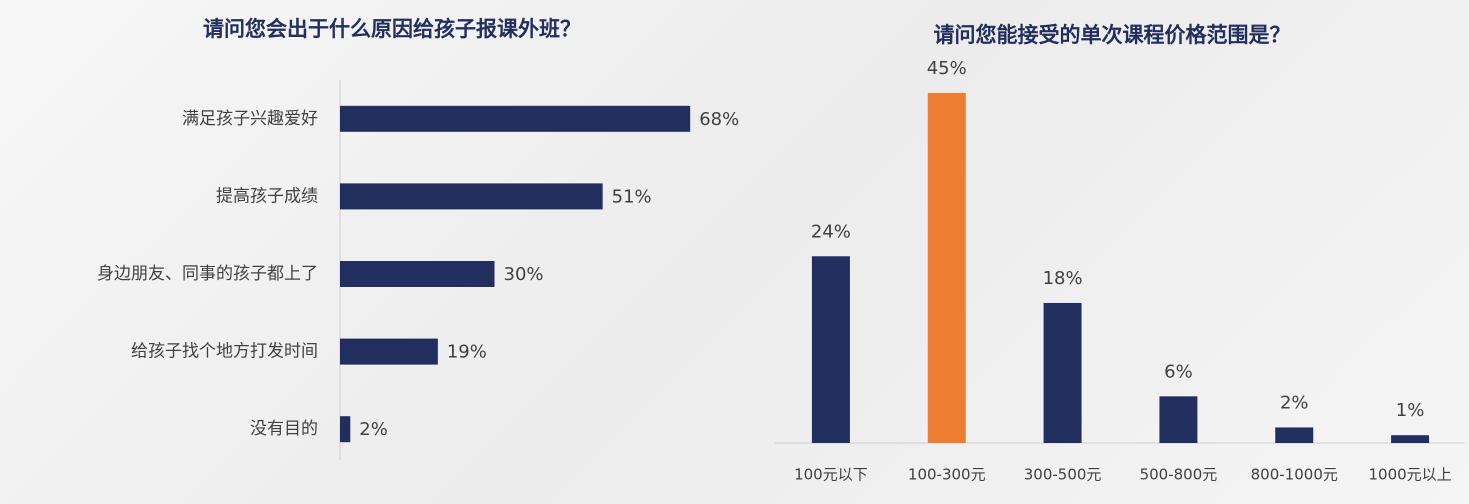  I want to click on x-tick-label: 100元以下, so click(831, 475).